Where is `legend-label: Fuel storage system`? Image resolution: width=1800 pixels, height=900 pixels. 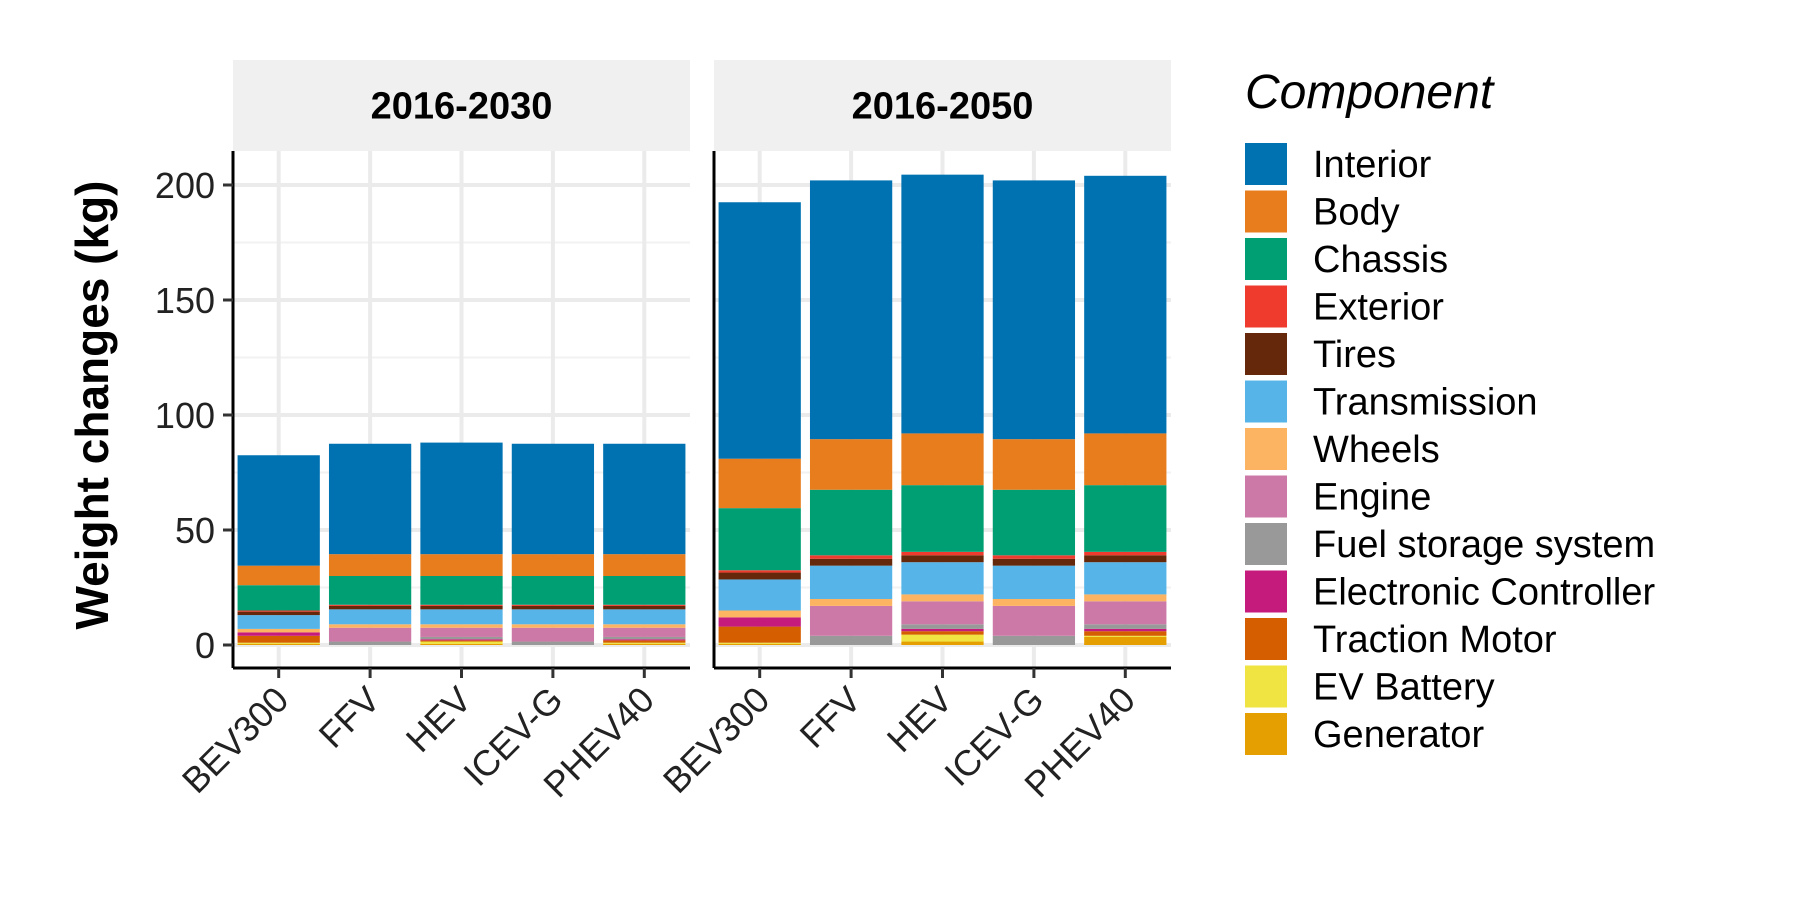 legend-label: Fuel storage system is located at coordinates (1484, 545).